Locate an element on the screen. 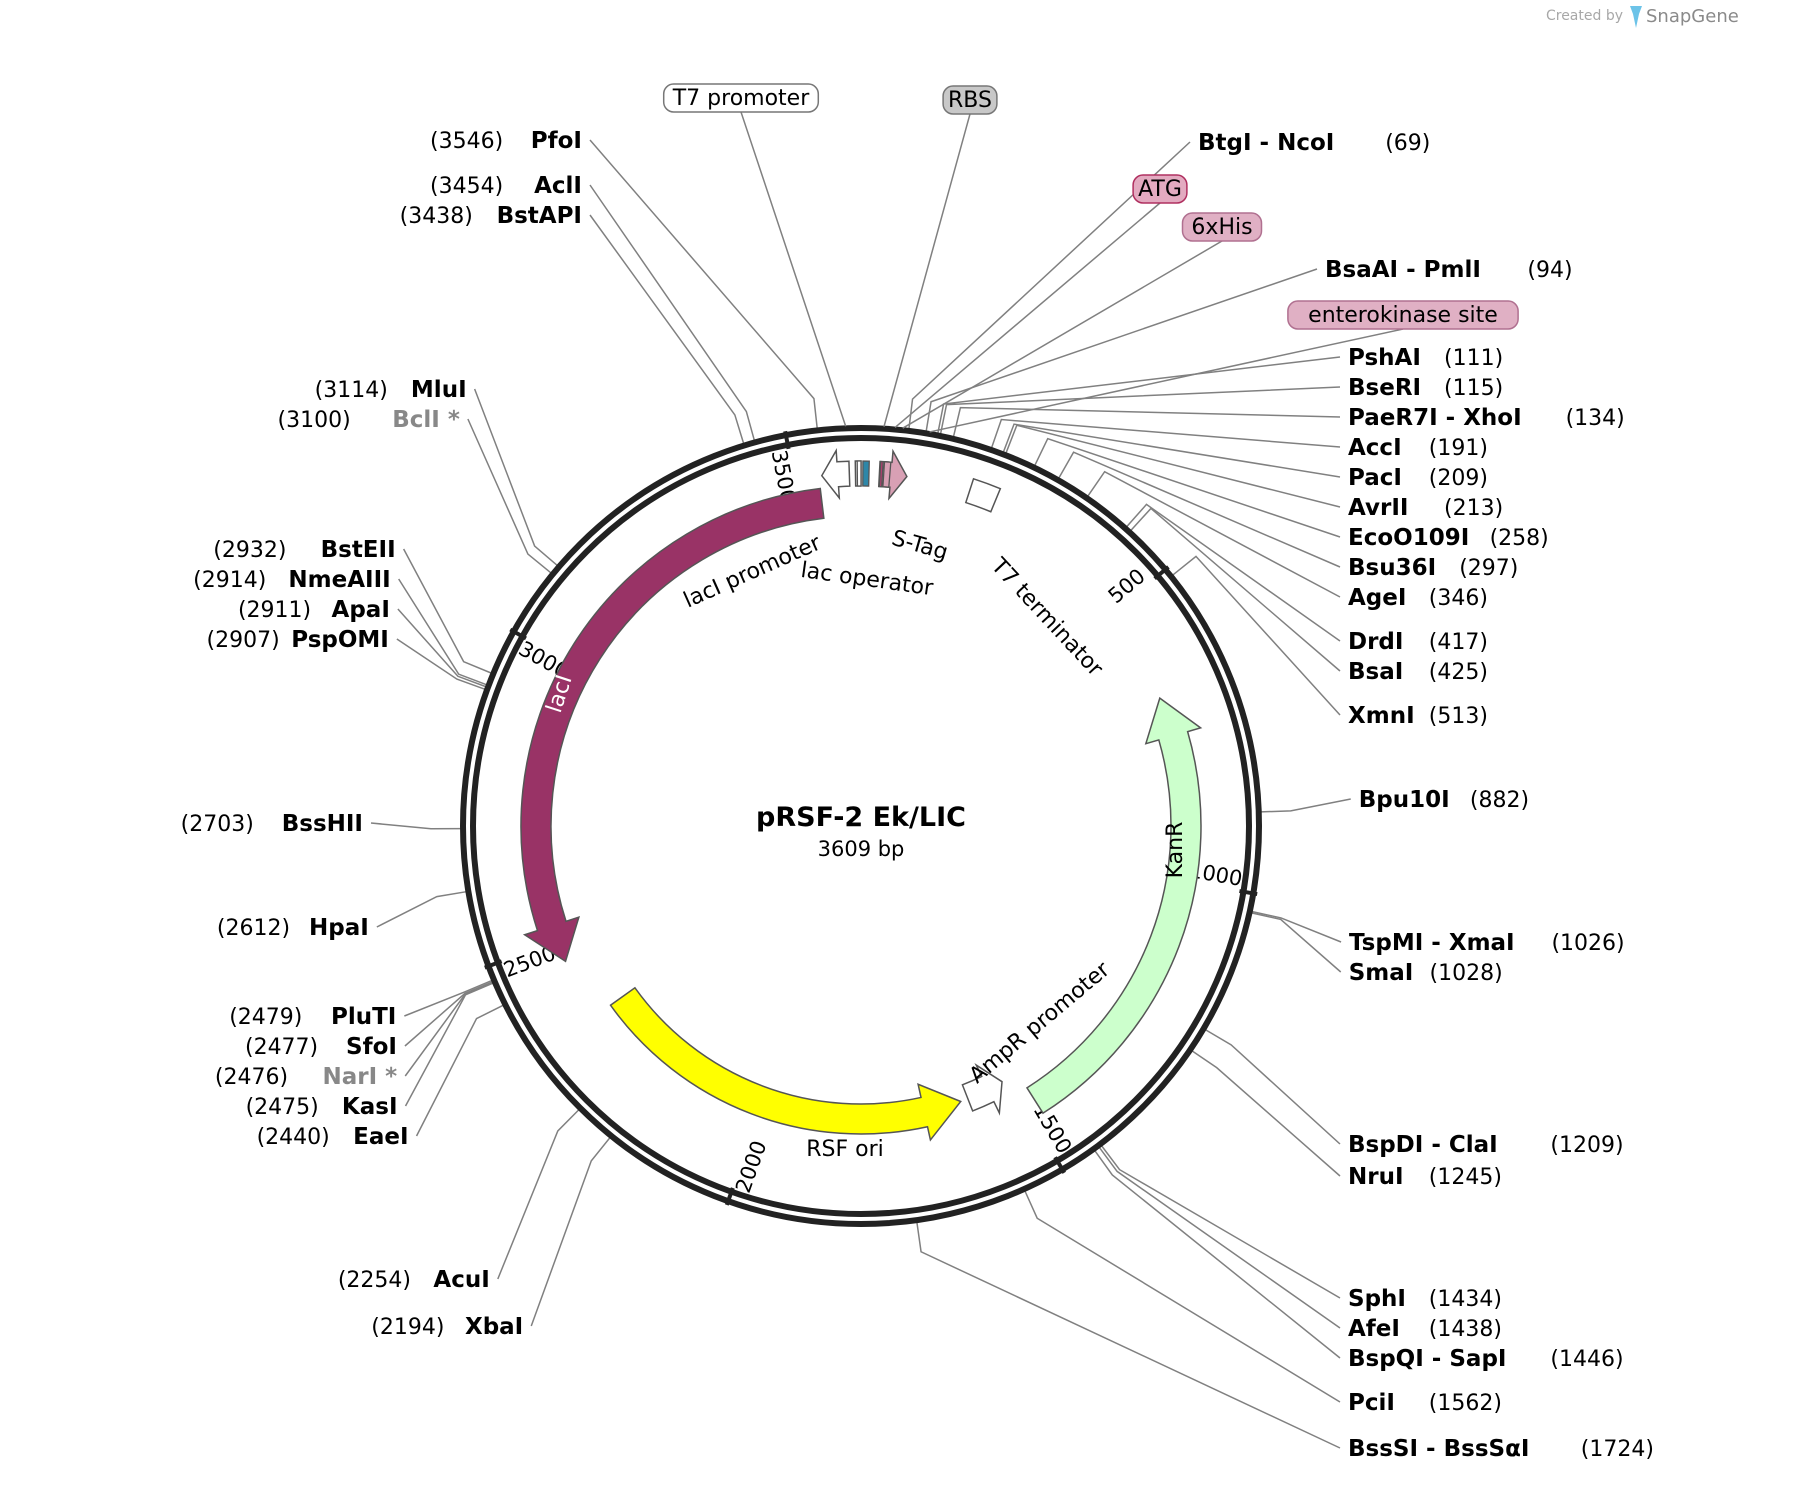 The image size is (1810, 1490). site-bsssi-bsss-i: BssSI - BssSαI (1724) is located at coordinates (1501, 1449).